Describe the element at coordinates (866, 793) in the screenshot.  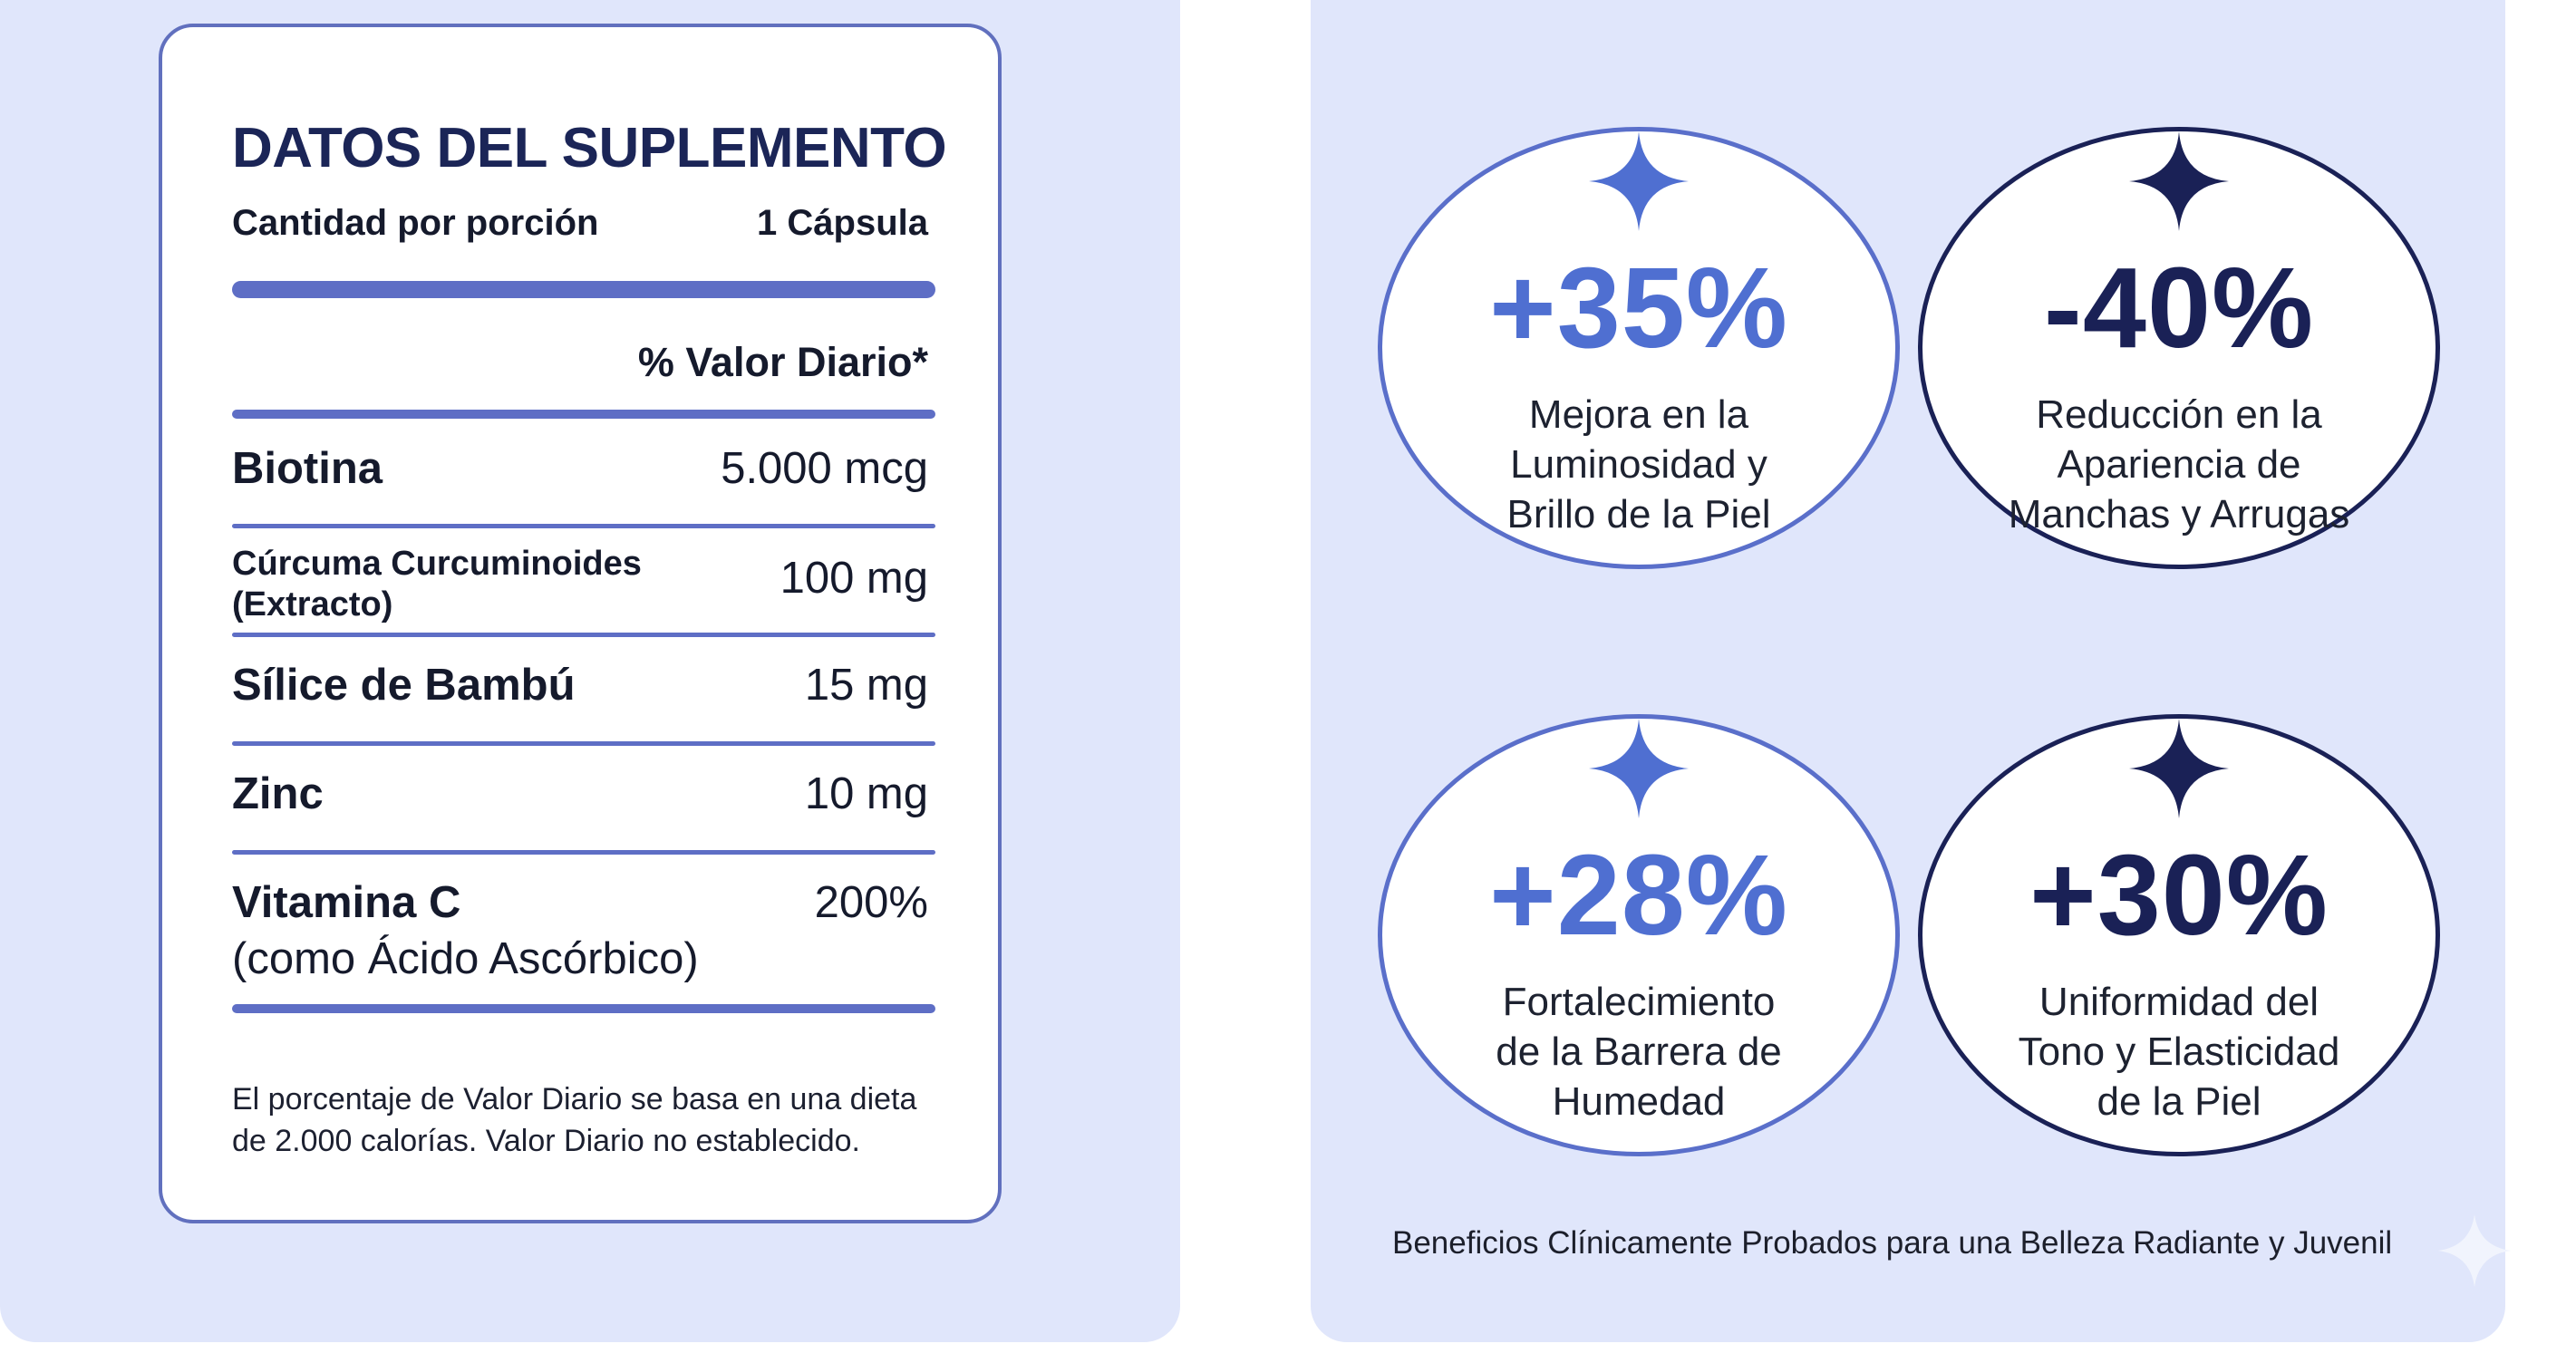
I see `nutrient-value-zinc: 10 mg` at that location.